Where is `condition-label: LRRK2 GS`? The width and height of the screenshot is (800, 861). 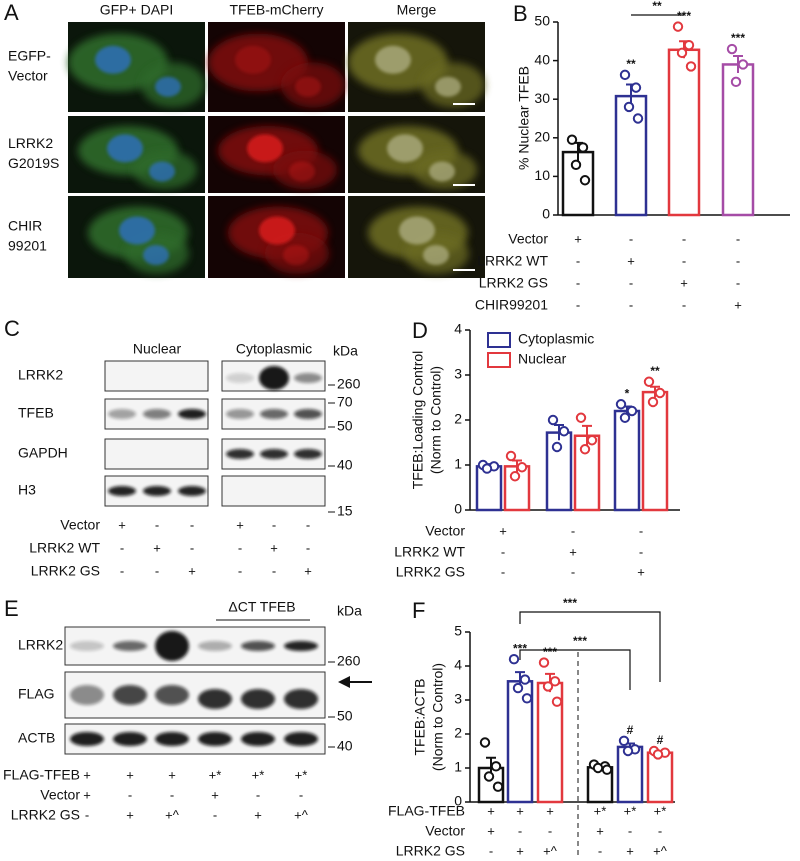 condition-label: LRRK2 GS is located at coordinates (513, 283).